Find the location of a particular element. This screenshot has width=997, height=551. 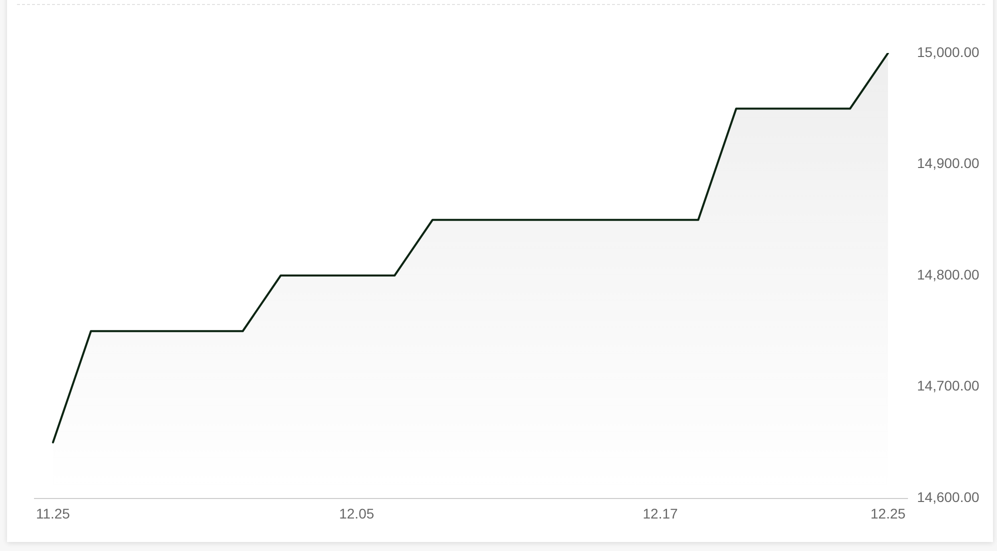

y-tick-label: 14,800.00 is located at coordinates (948, 274).